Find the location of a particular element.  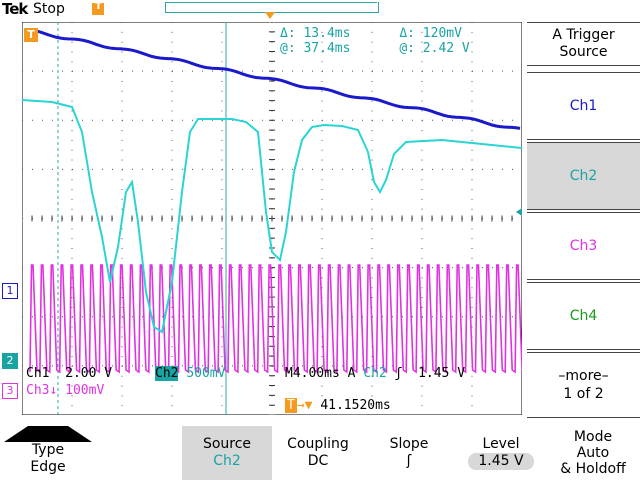

trigger-point-icon: T is located at coordinates (31, 35).